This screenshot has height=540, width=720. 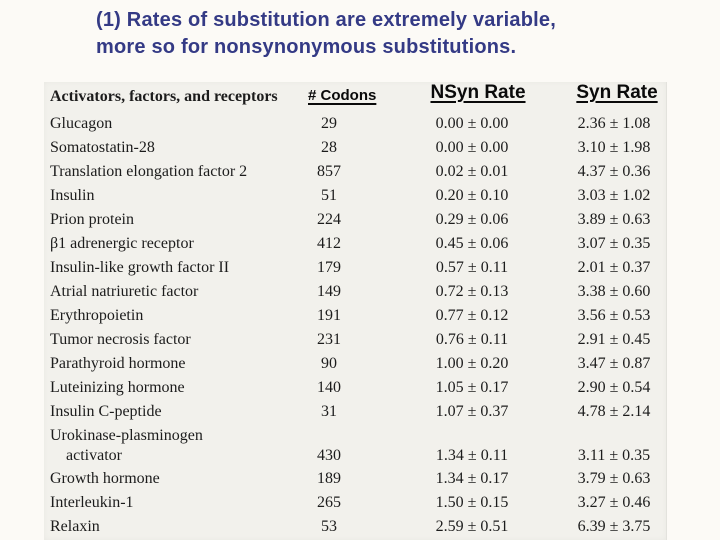 What do you see at coordinates (75, 526) in the screenshot?
I see `row-label: Relaxin` at bounding box center [75, 526].